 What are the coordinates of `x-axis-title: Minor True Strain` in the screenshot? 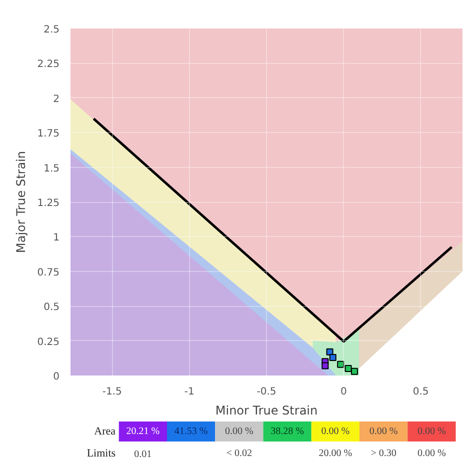 It's located at (266, 411).